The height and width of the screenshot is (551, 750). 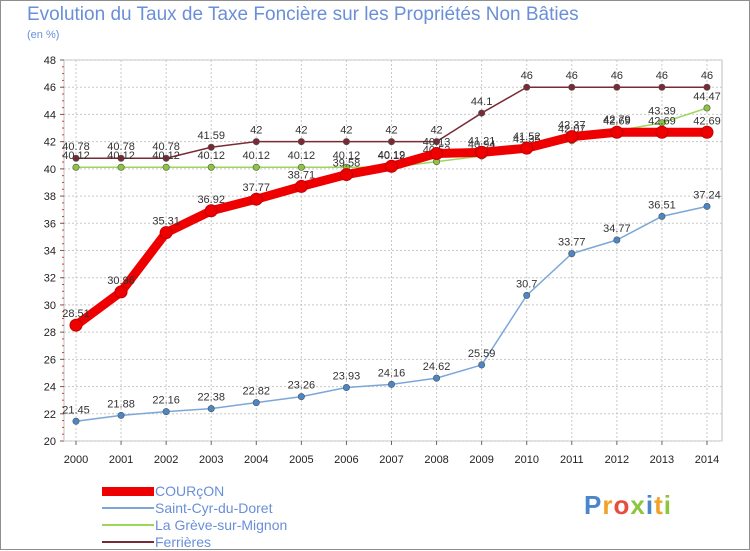 I want to click on data-label-saint-cyr-du-doret: 34.77, so click(x=617, y=229).